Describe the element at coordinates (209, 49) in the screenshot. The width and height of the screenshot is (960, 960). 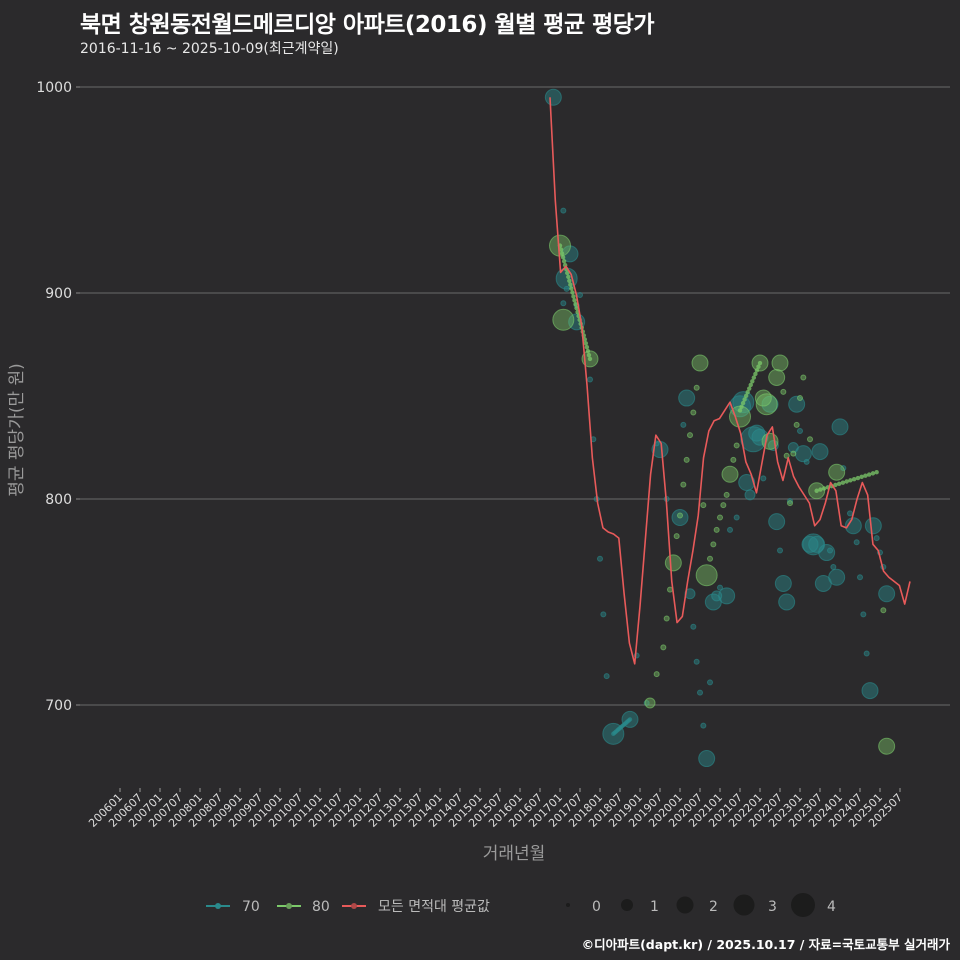
I see `chart-subtitle: 2016-11-16 ~ 2025-10-09(최근계약일)` at that location.